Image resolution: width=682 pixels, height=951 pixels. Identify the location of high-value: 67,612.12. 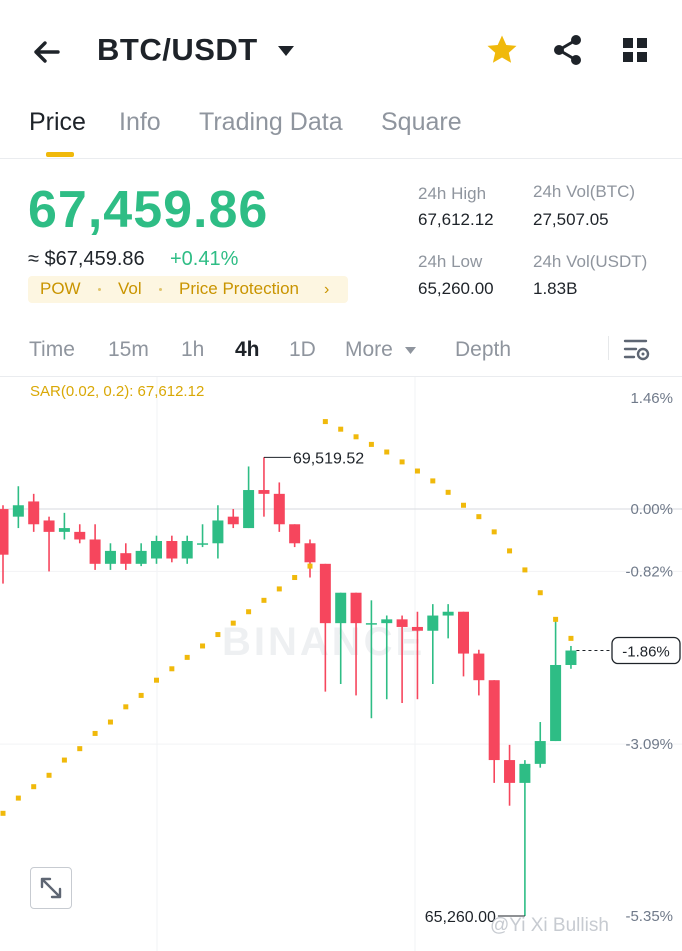
(456, 219).